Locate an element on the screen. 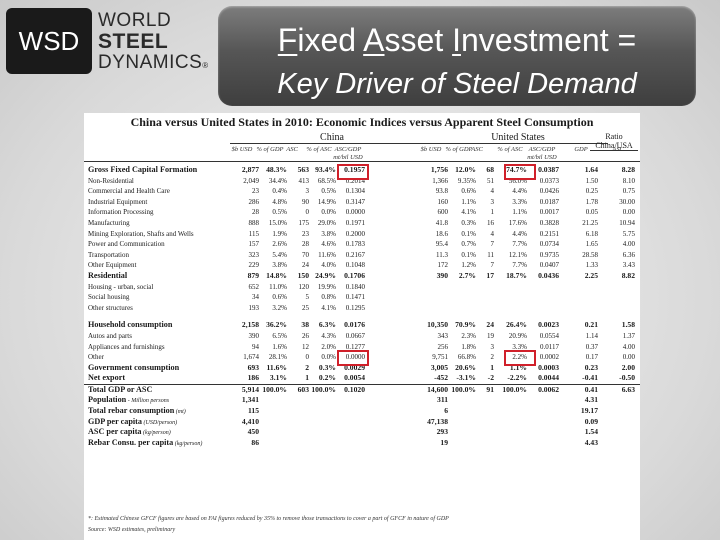 Image resolution: width=720 pixels, height=540 pixels. group-header-ratio: Ratio China/USA is located at coordinates (614, 141).